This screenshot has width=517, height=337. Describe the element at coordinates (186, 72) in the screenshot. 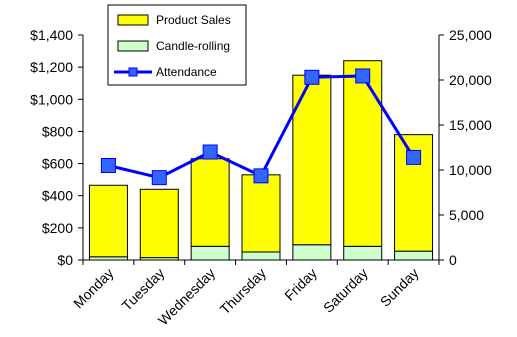

I see `legend-label-attendance: Attendance` at that location.